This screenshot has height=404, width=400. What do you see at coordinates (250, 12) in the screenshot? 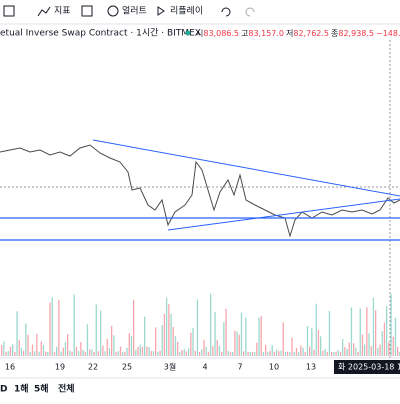
I see `redo-icon` at bounding box center [250, 12].